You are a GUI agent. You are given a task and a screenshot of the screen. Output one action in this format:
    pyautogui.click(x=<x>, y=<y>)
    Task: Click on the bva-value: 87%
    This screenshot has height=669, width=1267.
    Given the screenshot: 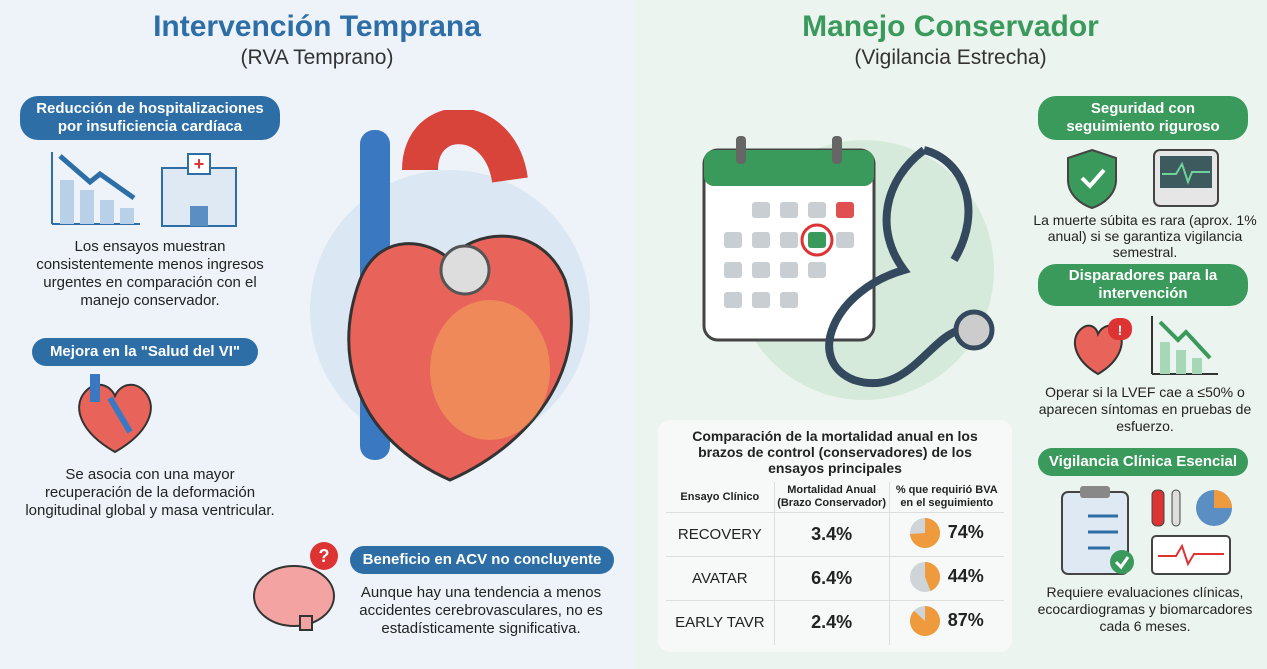 What is the action you would take?
    pyautogui.click(x=965, y=620)
    